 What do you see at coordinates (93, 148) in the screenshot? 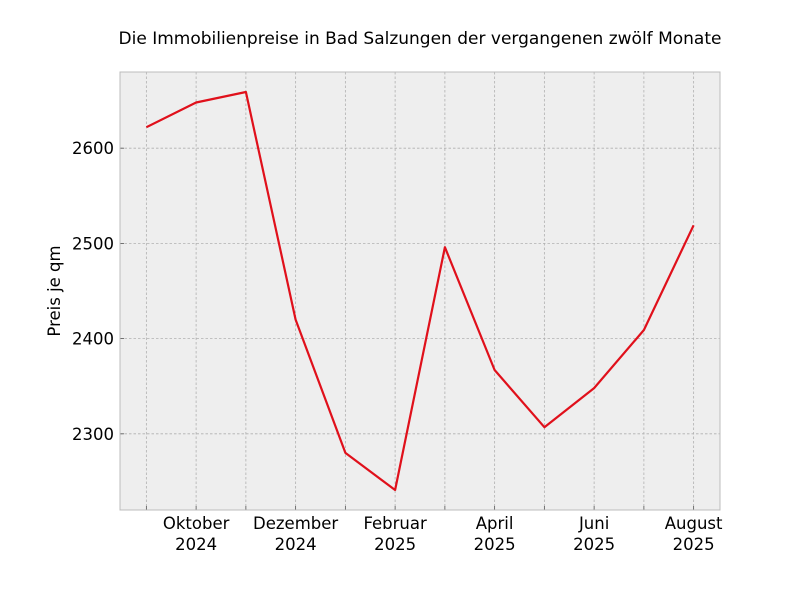
I see `y-tick-label: 2600` at bounding box center [93, 148].